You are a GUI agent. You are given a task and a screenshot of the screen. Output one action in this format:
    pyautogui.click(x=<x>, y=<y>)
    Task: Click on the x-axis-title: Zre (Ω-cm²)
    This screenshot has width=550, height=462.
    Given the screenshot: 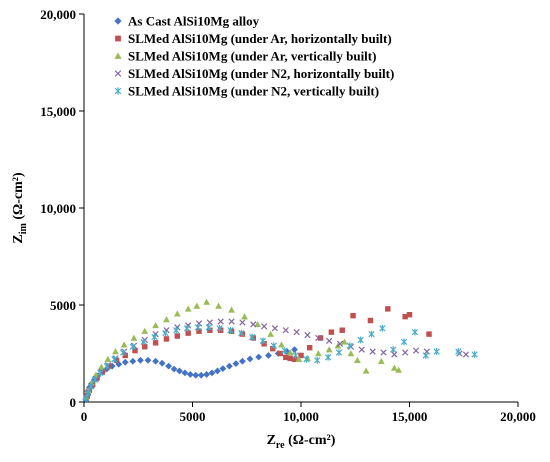 What is the action you would take?
    pyautogui.click(x=301, y=442)
    